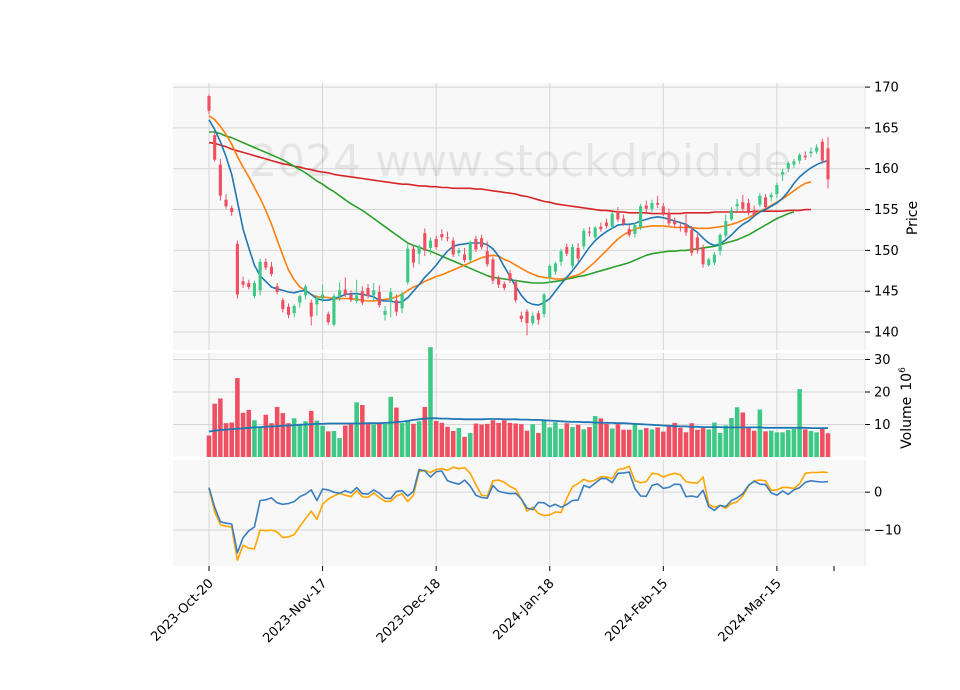  Describe the element at coordinates (295, 611) in the screenshot. I see `x-tick-label: 2023-Nov-17` at that location.